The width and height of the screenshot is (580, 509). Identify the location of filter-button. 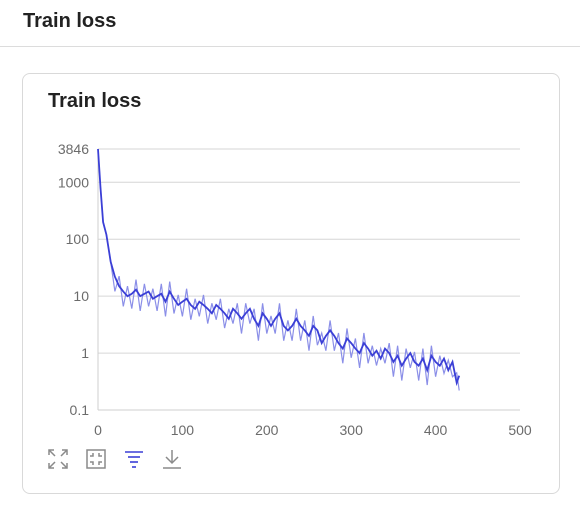
(134, 459).